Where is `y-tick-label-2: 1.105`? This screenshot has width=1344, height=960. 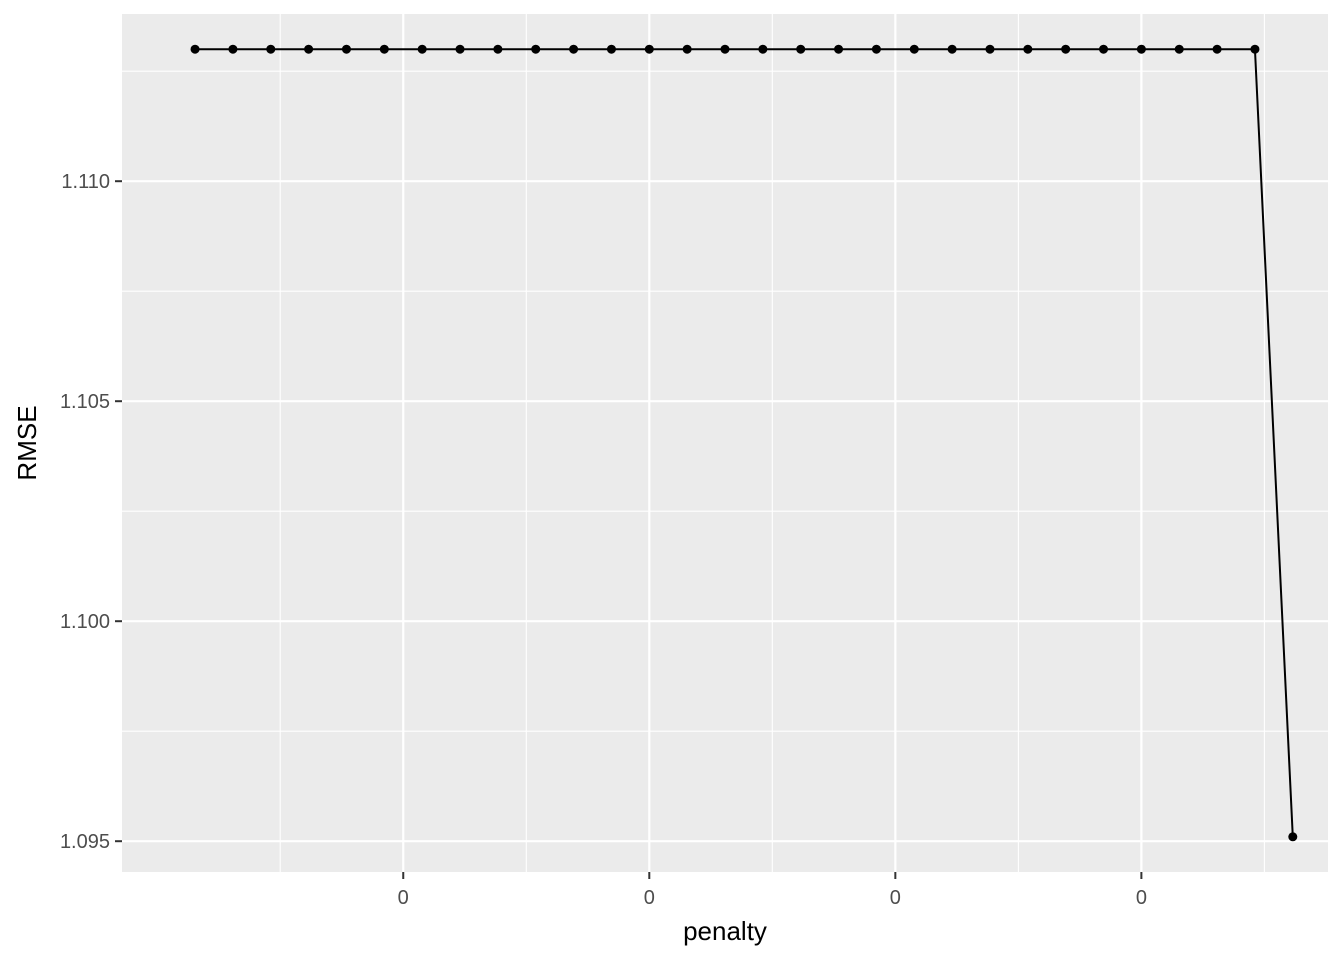 y-tick-label-2: 1.105 is located at coordinates (85, 402).